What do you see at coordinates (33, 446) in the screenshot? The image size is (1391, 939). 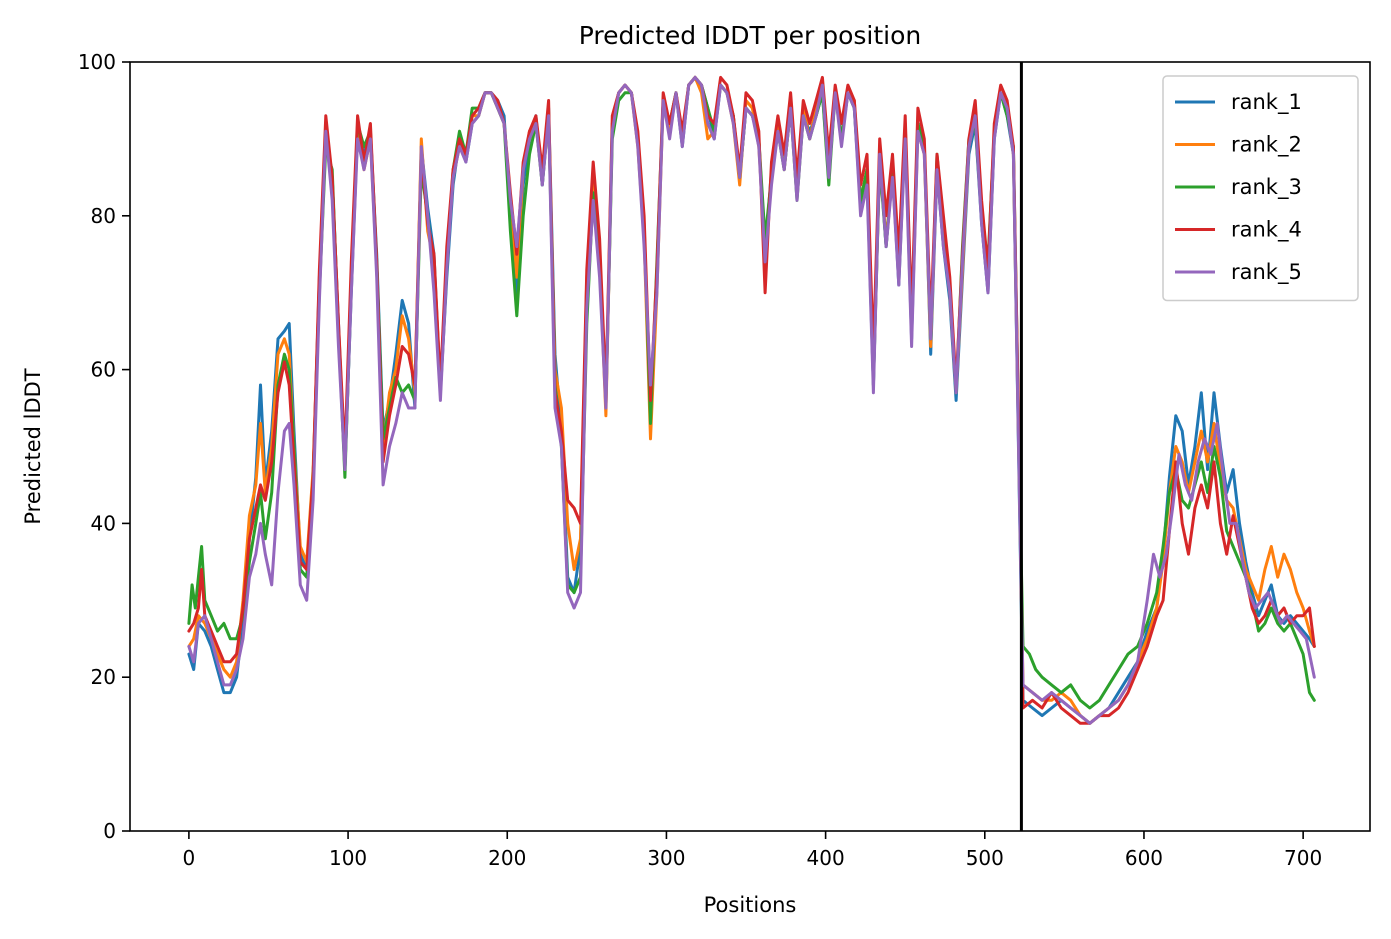 I see `y-axis-label: Predicted lDDT` at bounding box center [33, 446].